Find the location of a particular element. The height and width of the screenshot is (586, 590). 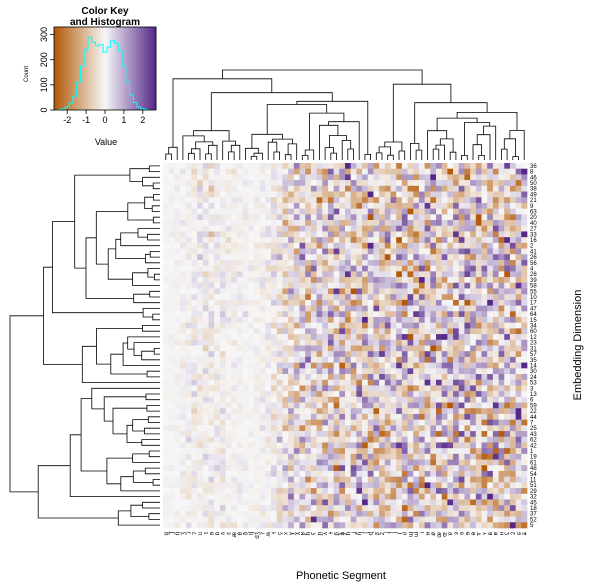

column-label: æ is located at coordinates (235, 534).